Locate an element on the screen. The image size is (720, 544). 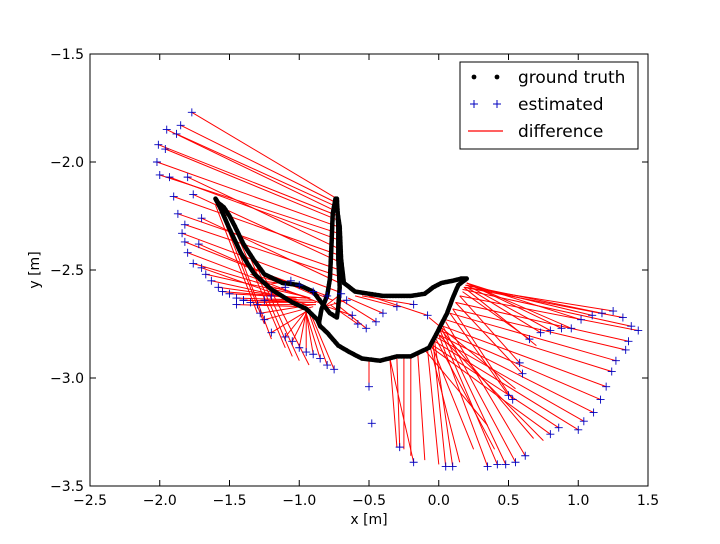
legend-ground-truth-marker is located at coordinates (497, 77).